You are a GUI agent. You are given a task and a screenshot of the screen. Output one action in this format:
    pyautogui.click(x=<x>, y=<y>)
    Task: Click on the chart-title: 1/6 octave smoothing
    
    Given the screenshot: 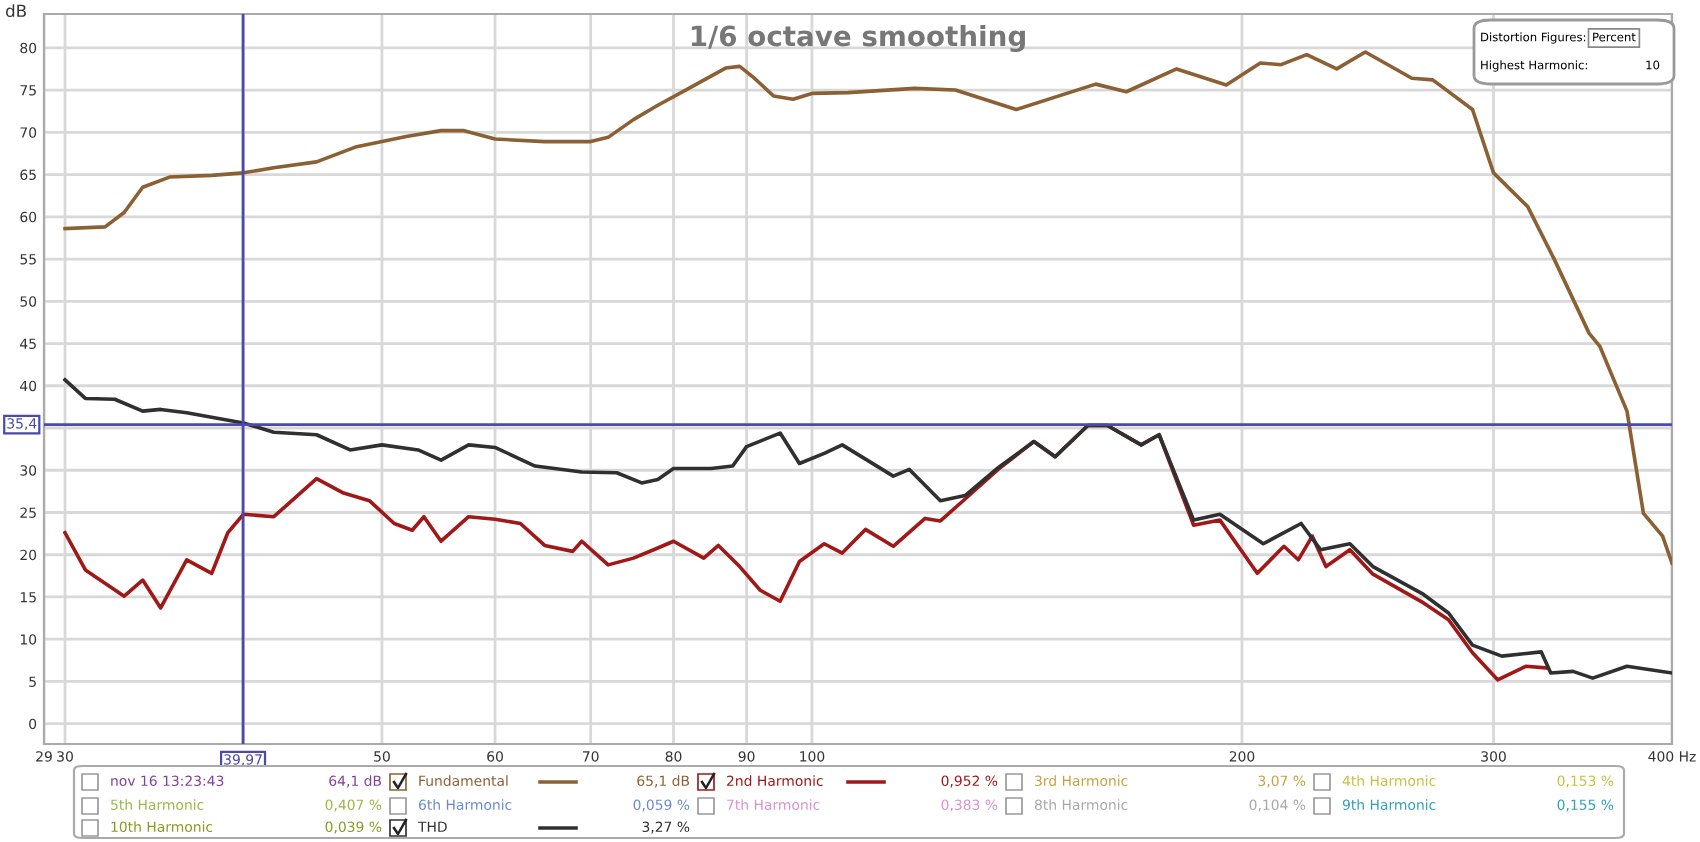 What is the action you would take?
    pyautogui.click(x=858, y=38)
    